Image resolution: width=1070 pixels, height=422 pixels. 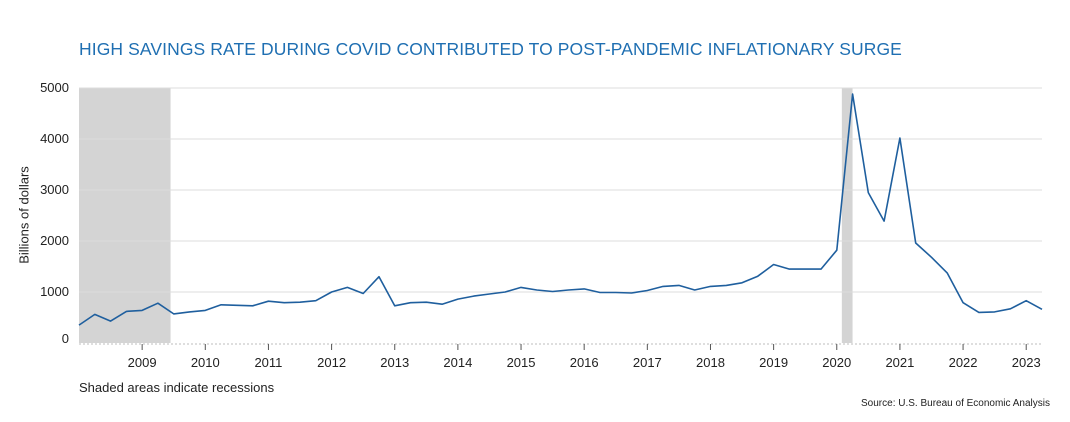 I want to click on y-tick-label: 3000, so click(x=54, y=189).